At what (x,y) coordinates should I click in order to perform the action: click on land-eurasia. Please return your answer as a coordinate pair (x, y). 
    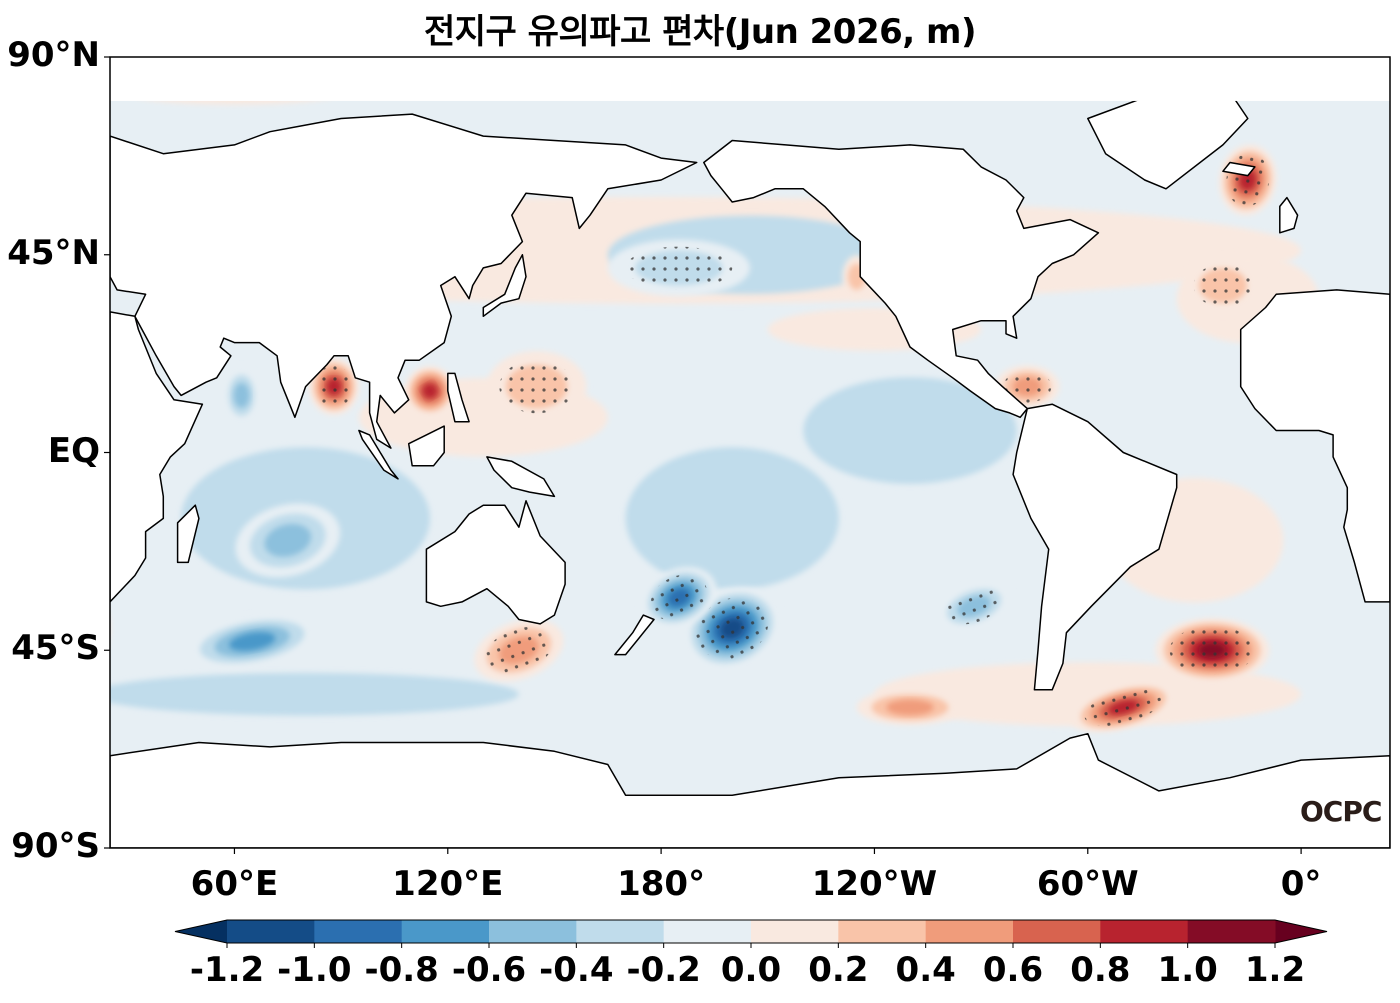
    Looking at the image, I should click on (404, 281).